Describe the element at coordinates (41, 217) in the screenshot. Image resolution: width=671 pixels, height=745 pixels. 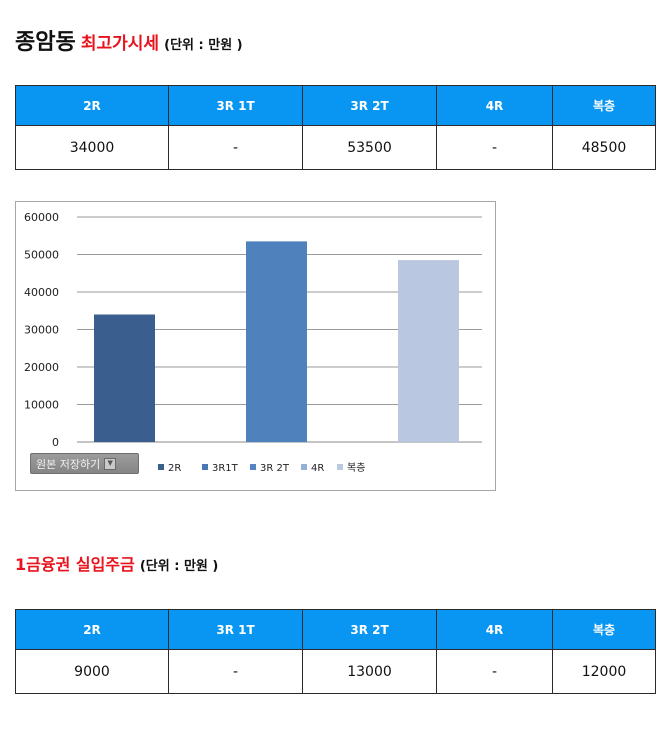
I see `y-tick-label: 60000` at that location.